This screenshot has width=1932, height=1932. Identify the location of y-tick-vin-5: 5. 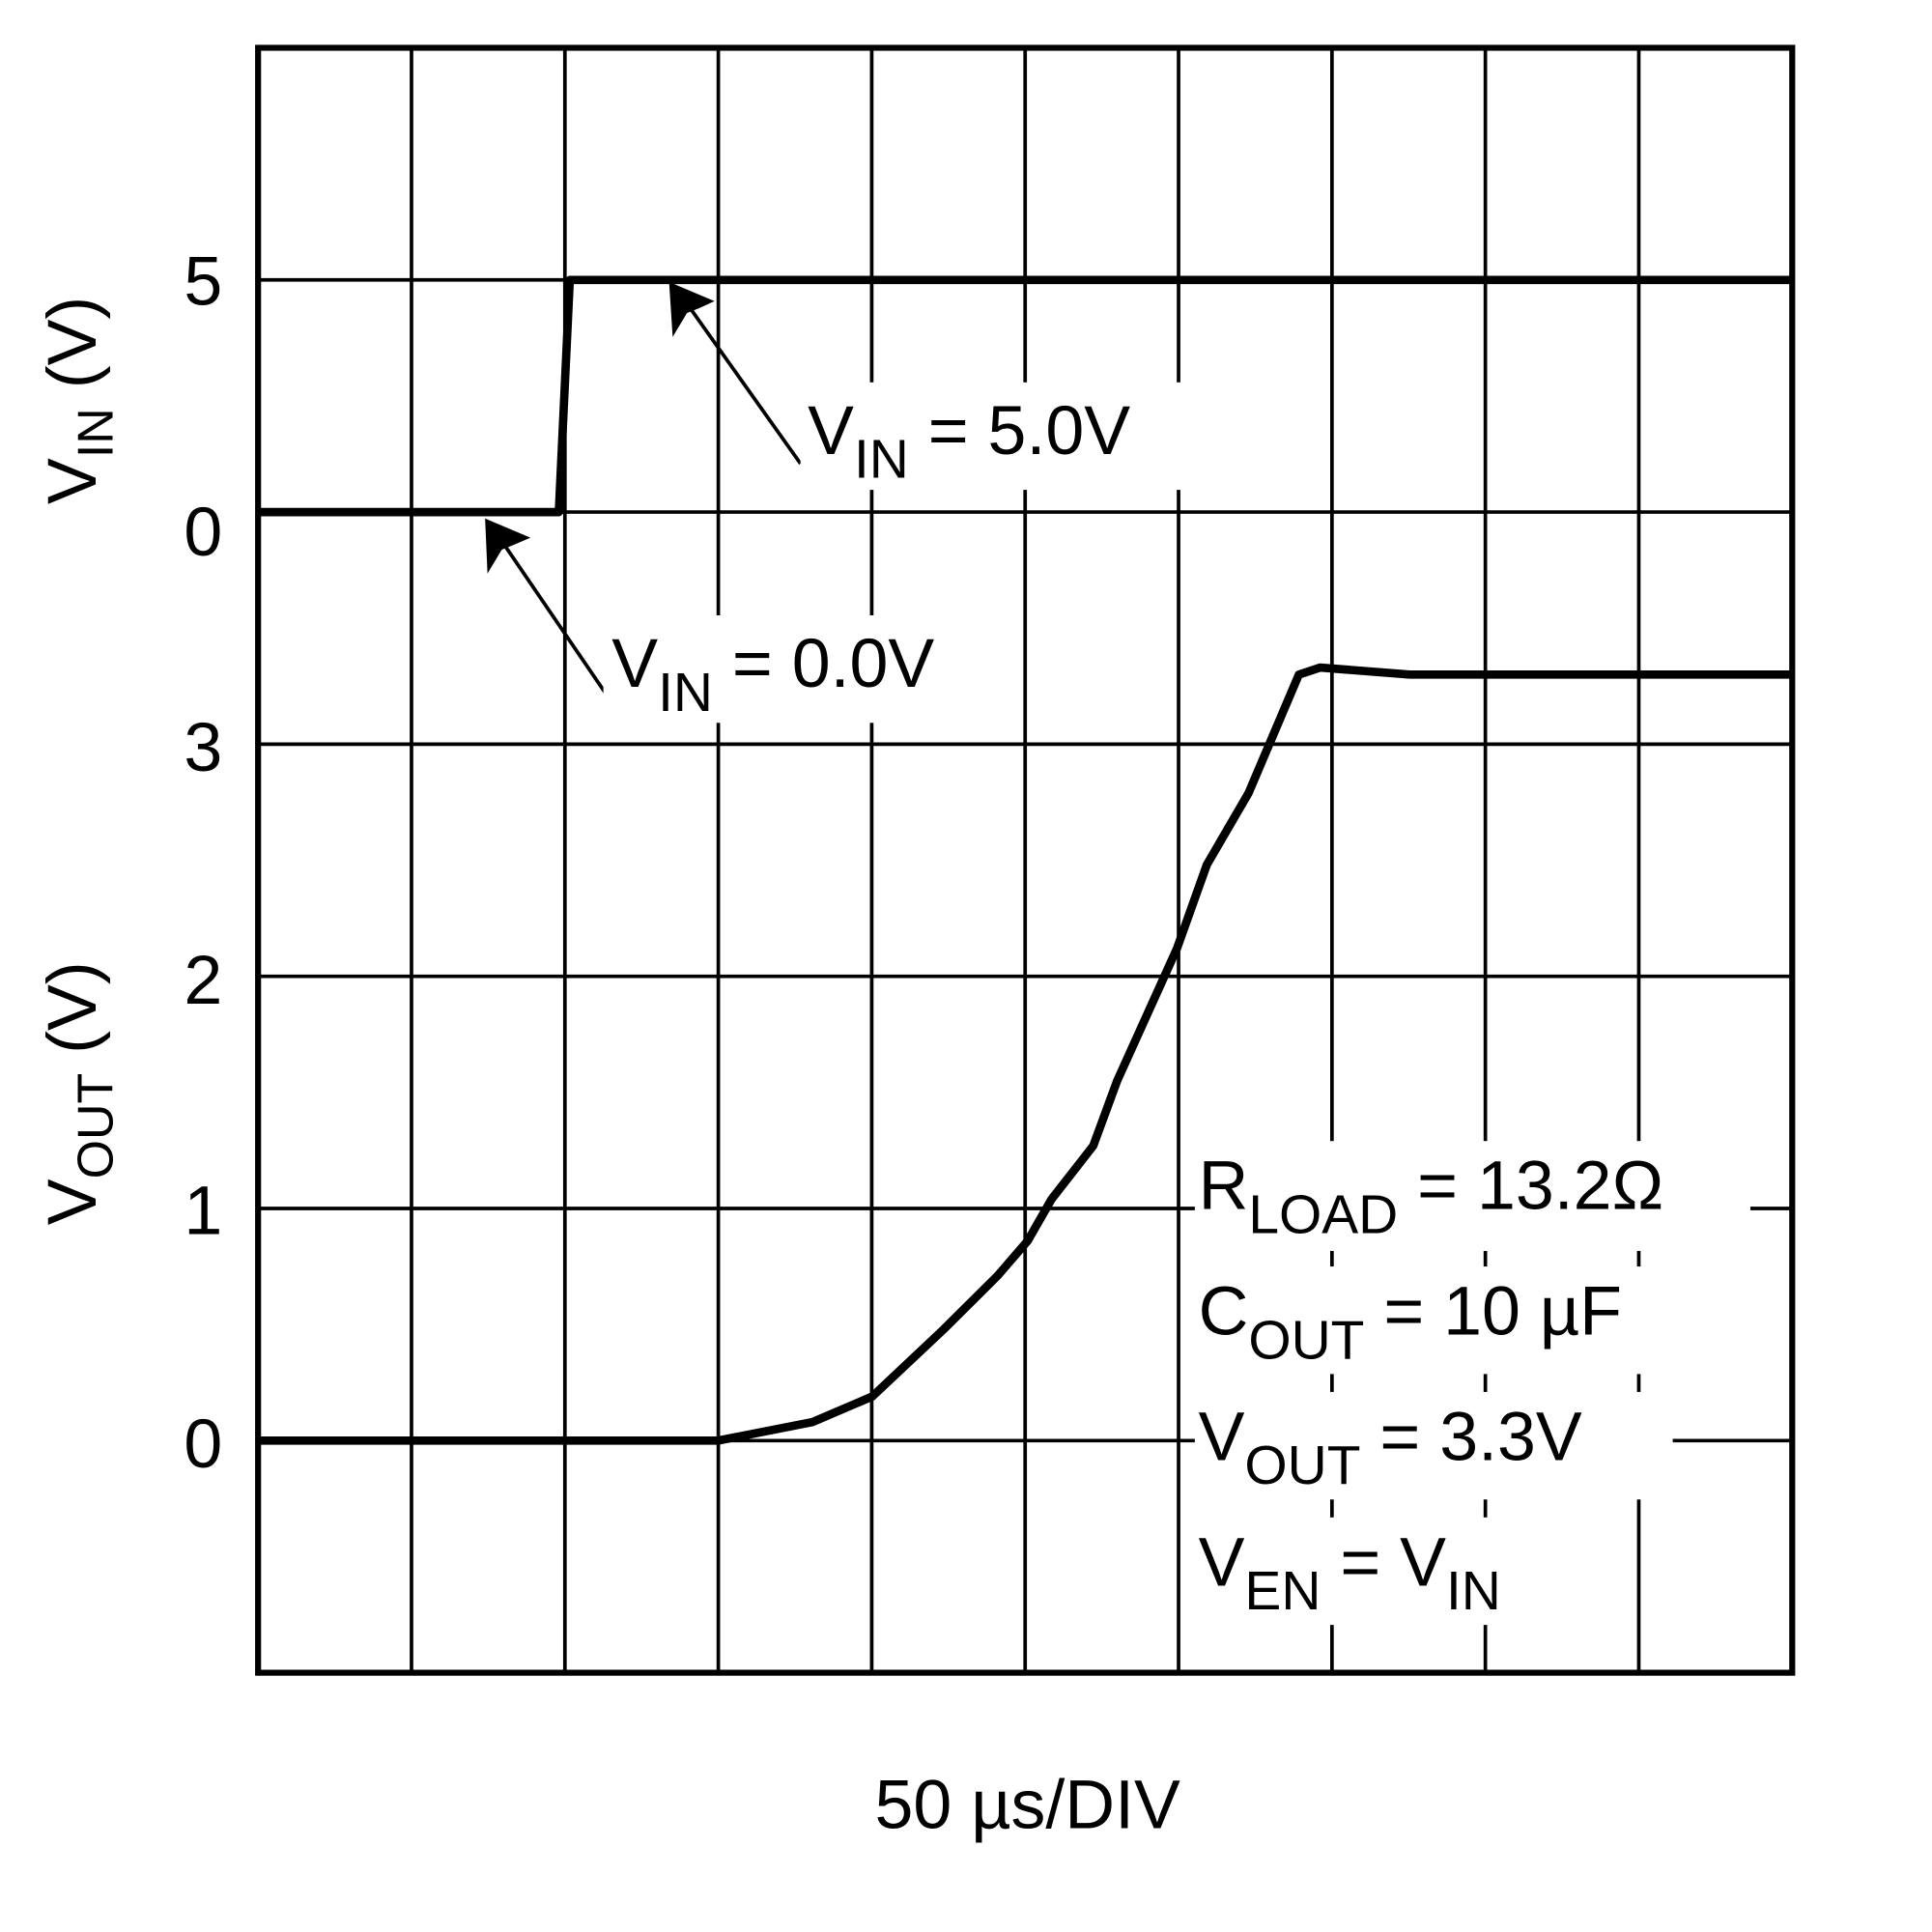
(203, 281).